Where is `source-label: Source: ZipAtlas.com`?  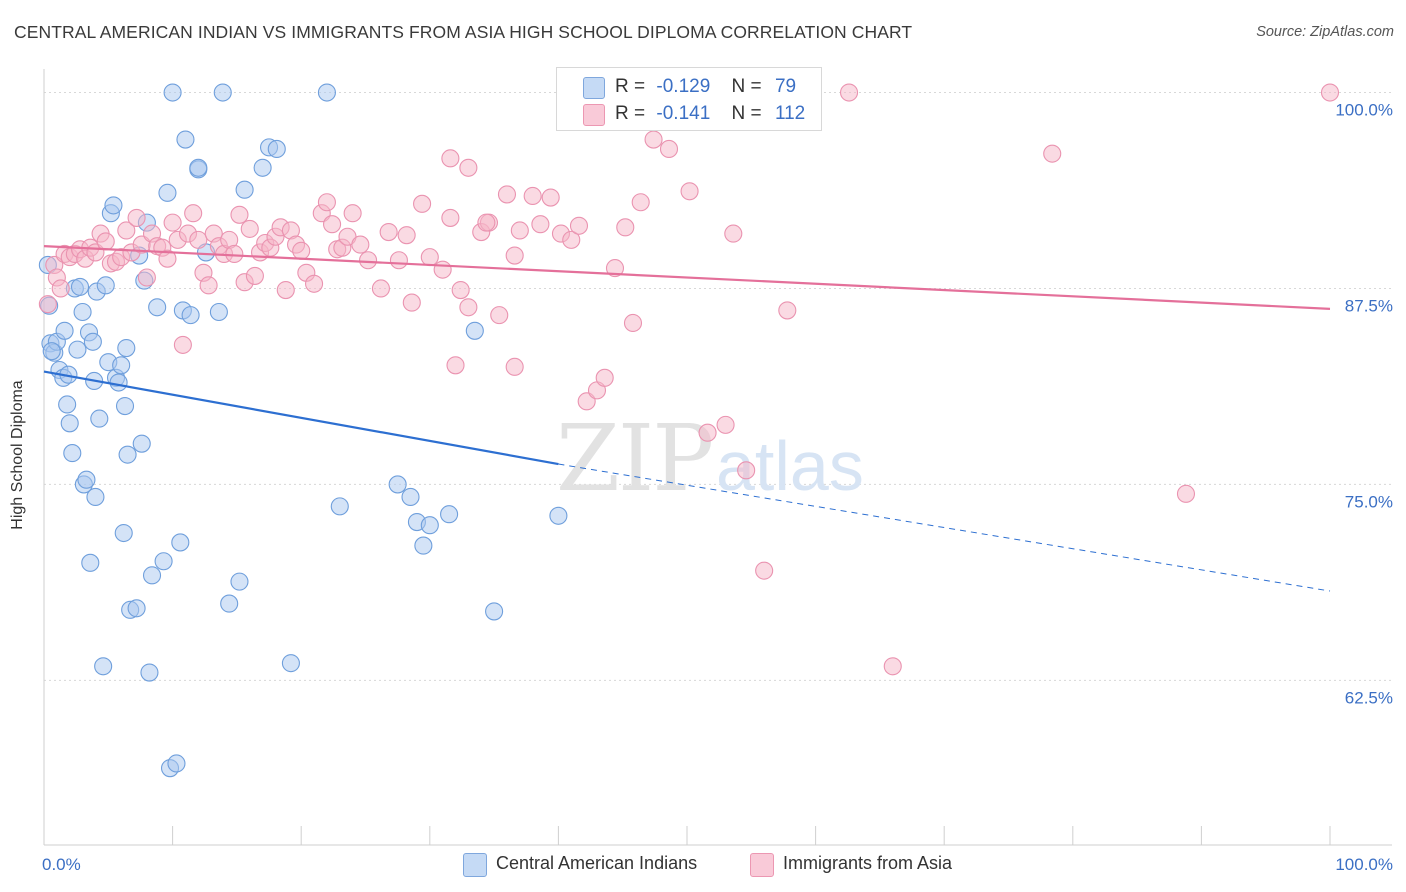
source-label: Source: ZipAtlas.com is located at coordinates (1325, 32).